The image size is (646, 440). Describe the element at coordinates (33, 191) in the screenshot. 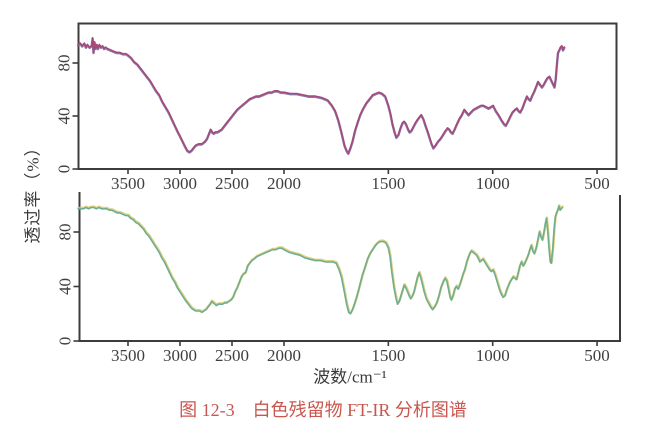

I see `y-axis-label: 透过率（%）` at that location.